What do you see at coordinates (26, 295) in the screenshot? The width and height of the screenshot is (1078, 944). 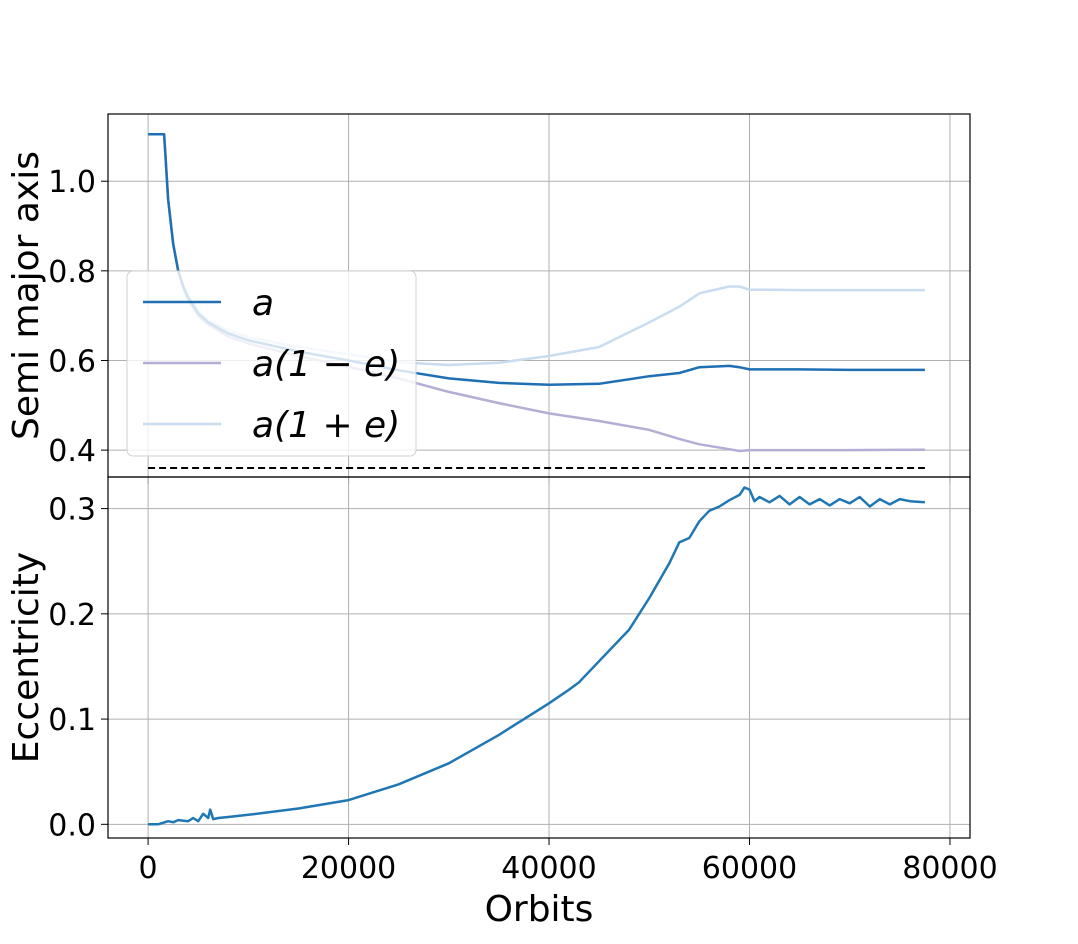 I see `y-axis-label: Semi major axis` at bounding box center [26, 295].